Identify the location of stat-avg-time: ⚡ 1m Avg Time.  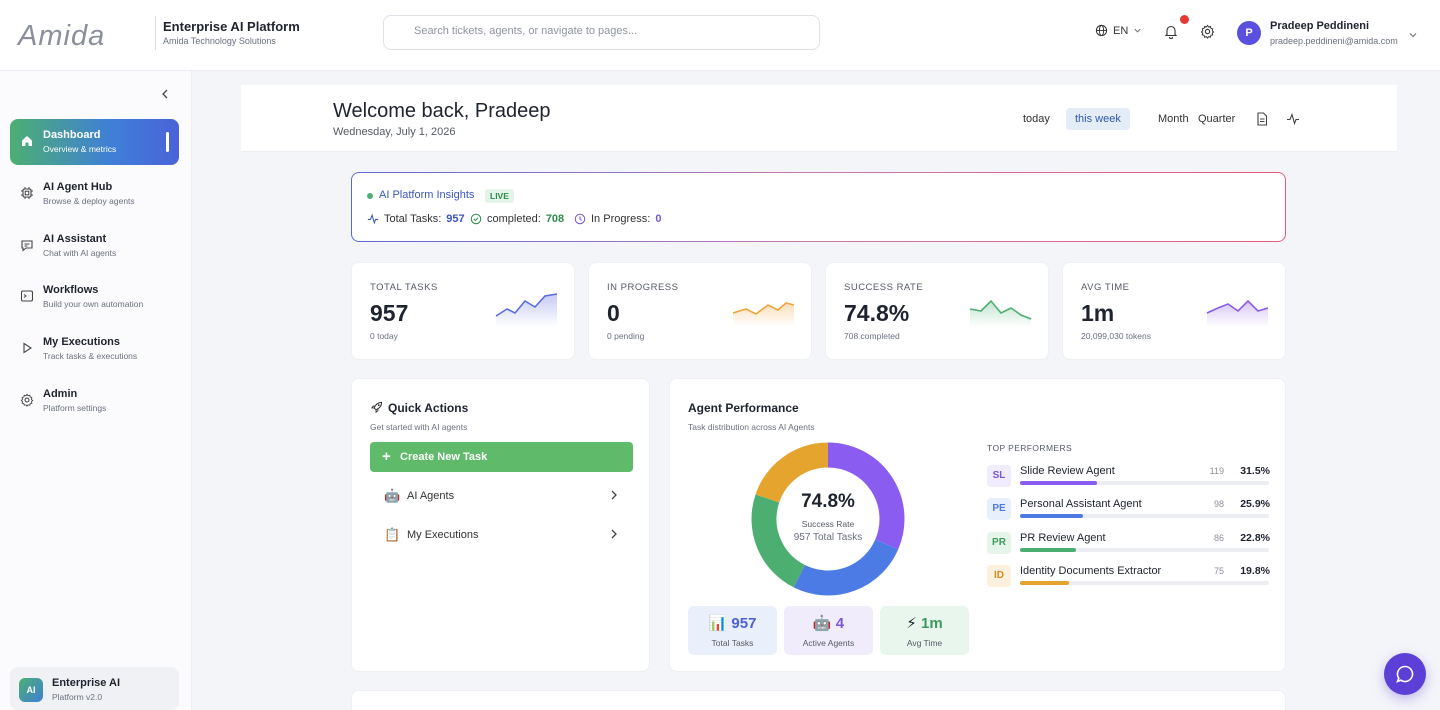
(924, 630).